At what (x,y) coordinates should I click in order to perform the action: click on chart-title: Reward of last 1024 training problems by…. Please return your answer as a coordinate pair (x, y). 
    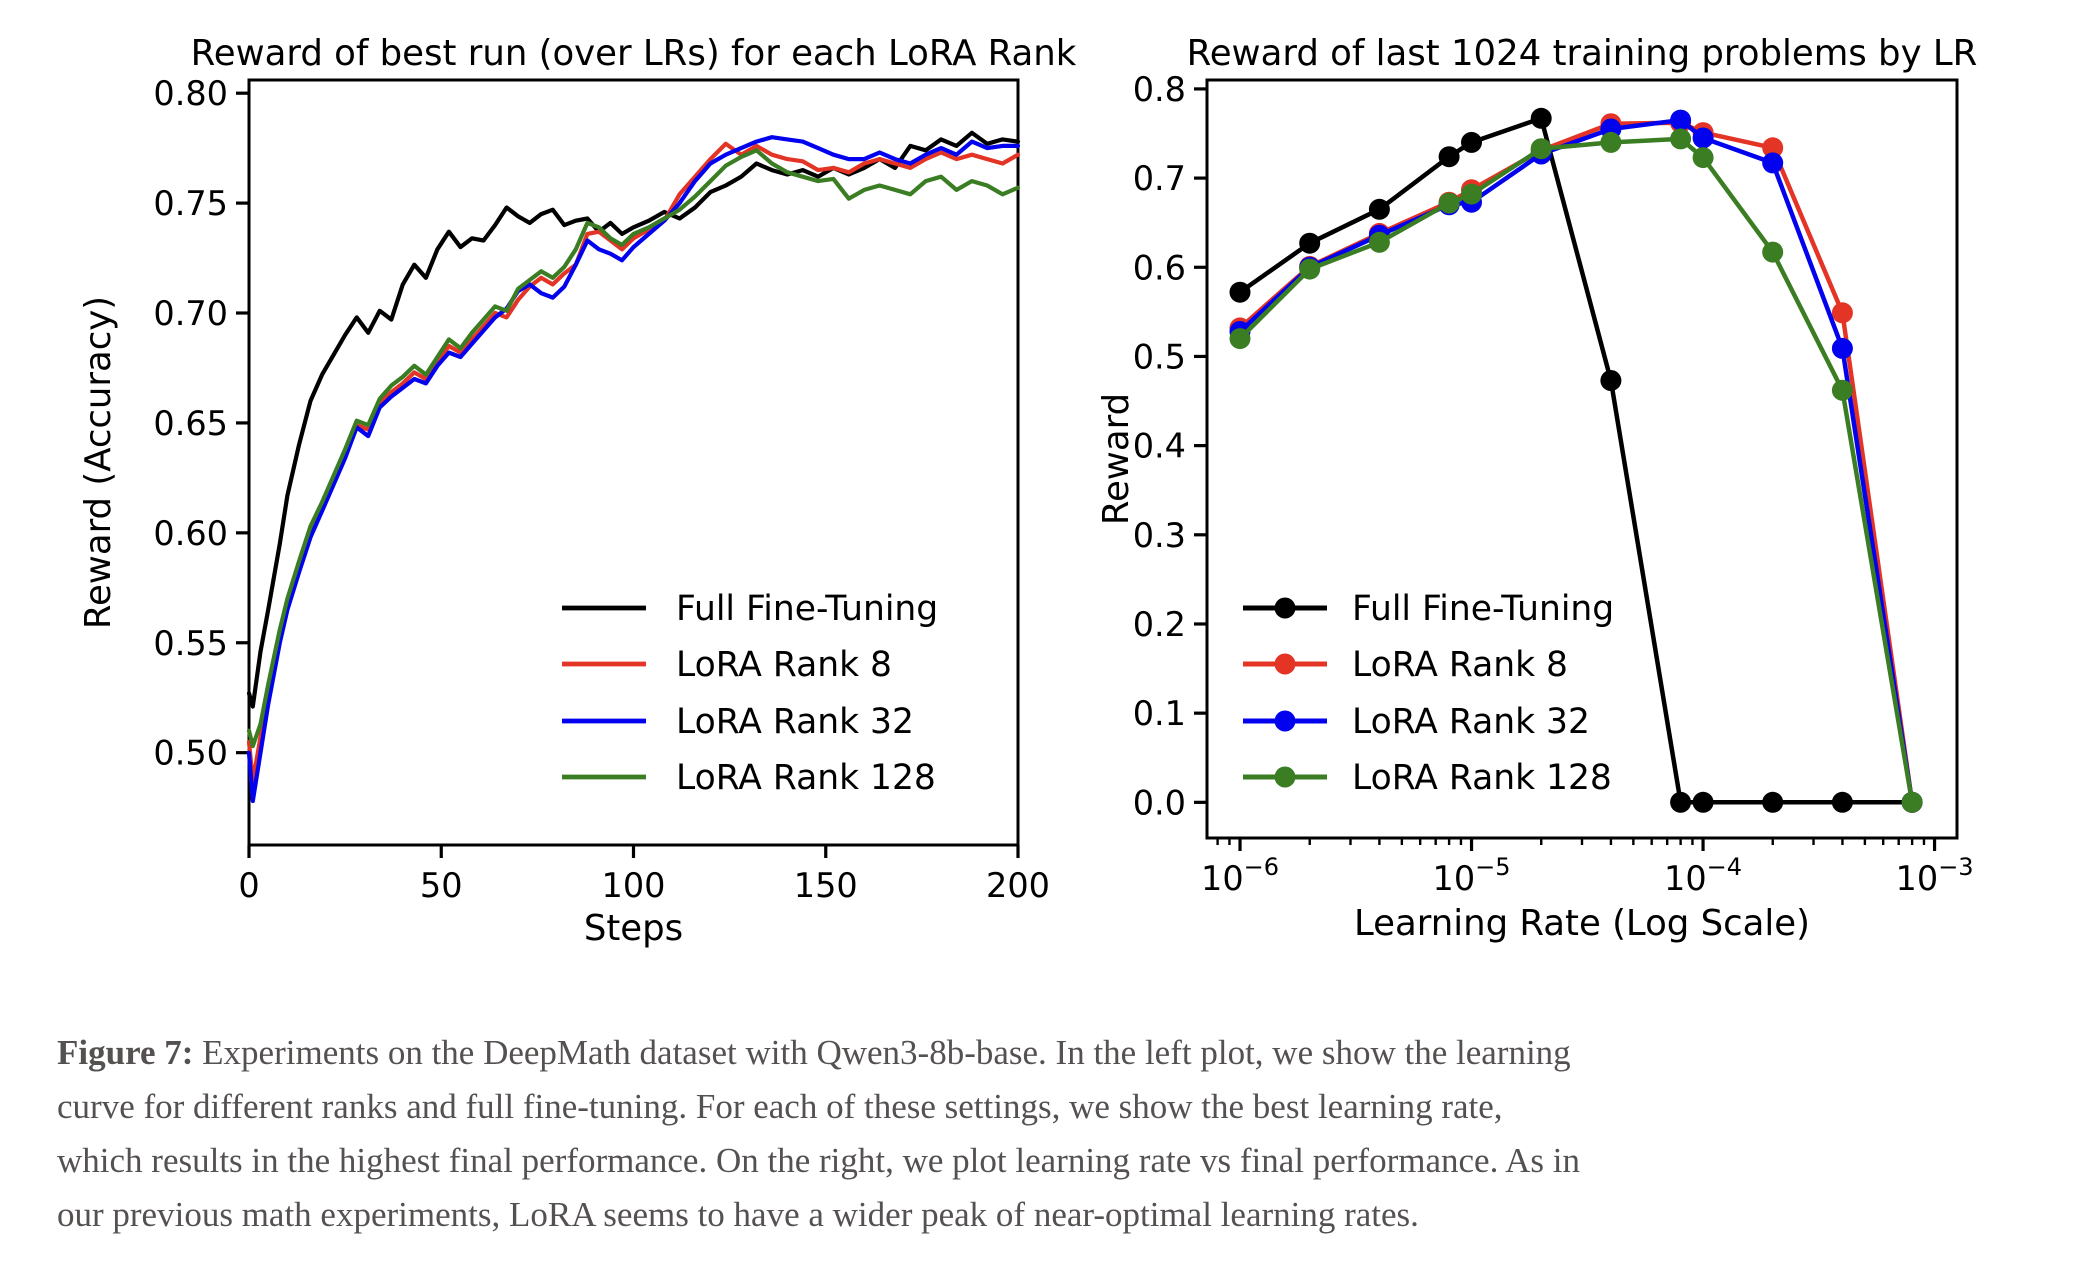
    Looking at the image, I should click on (1582, 53).